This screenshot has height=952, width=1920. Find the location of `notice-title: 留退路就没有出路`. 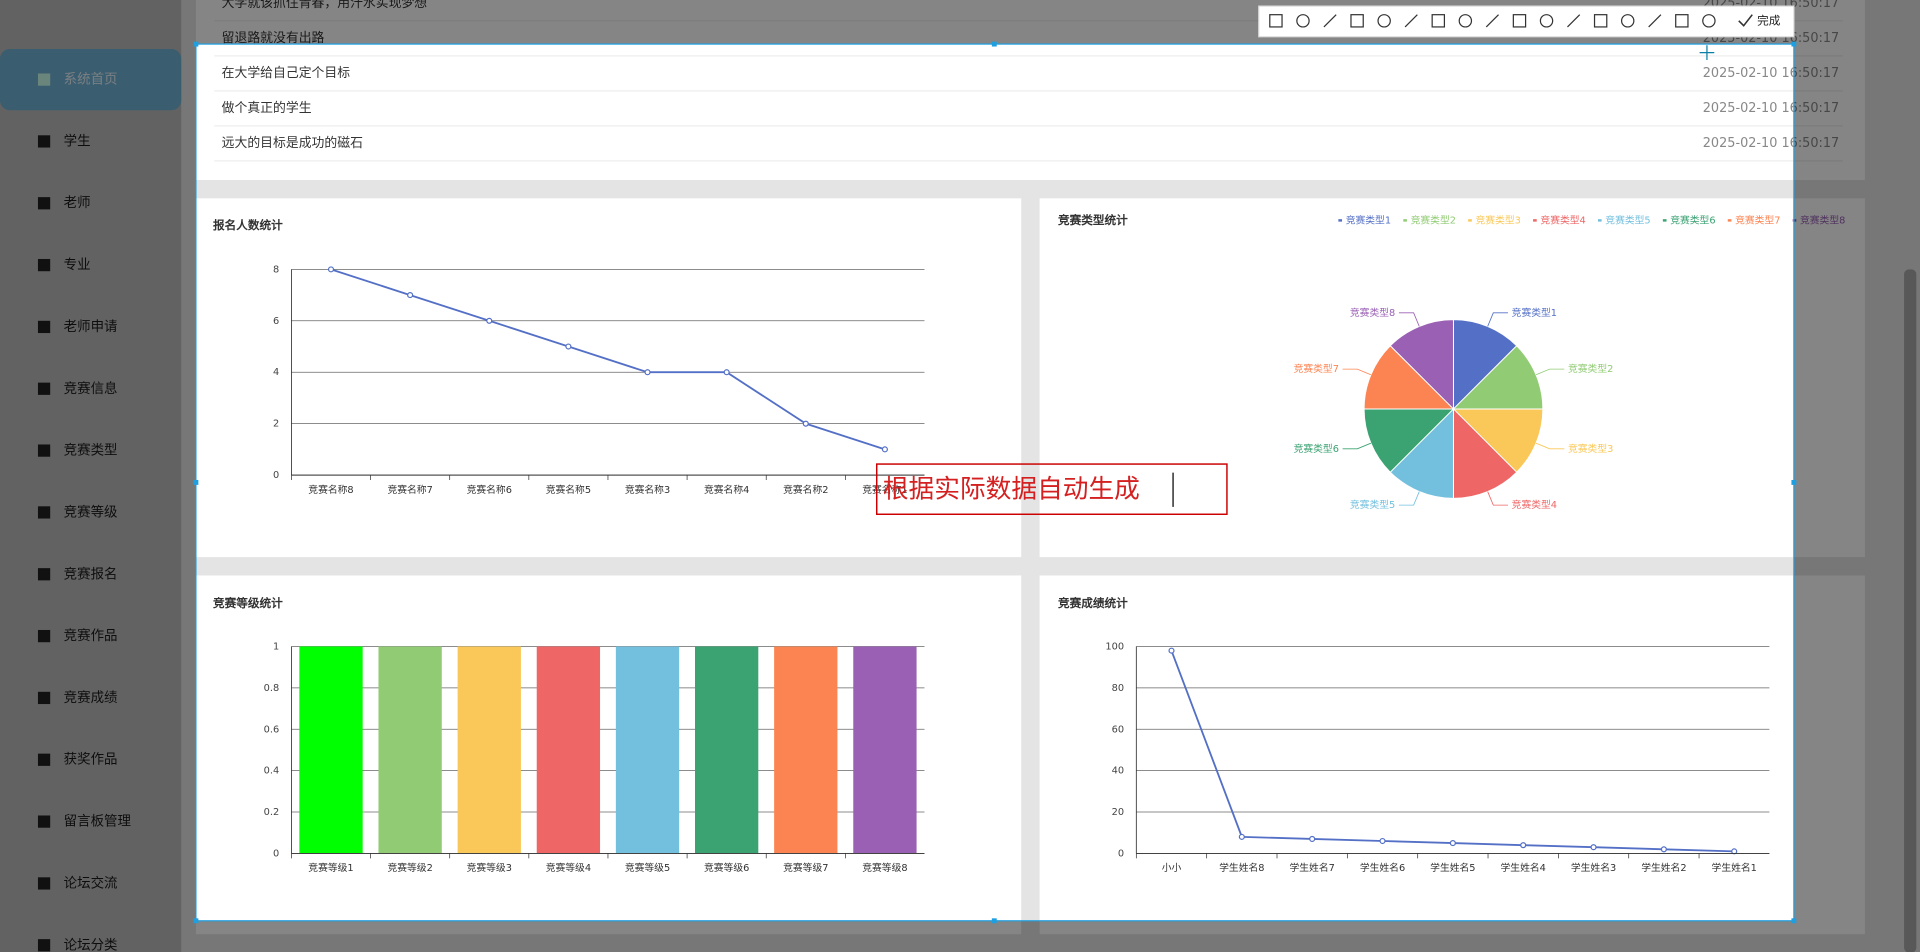

notice-title: 留退路就没有出路 is located at coordinates (273, 38).